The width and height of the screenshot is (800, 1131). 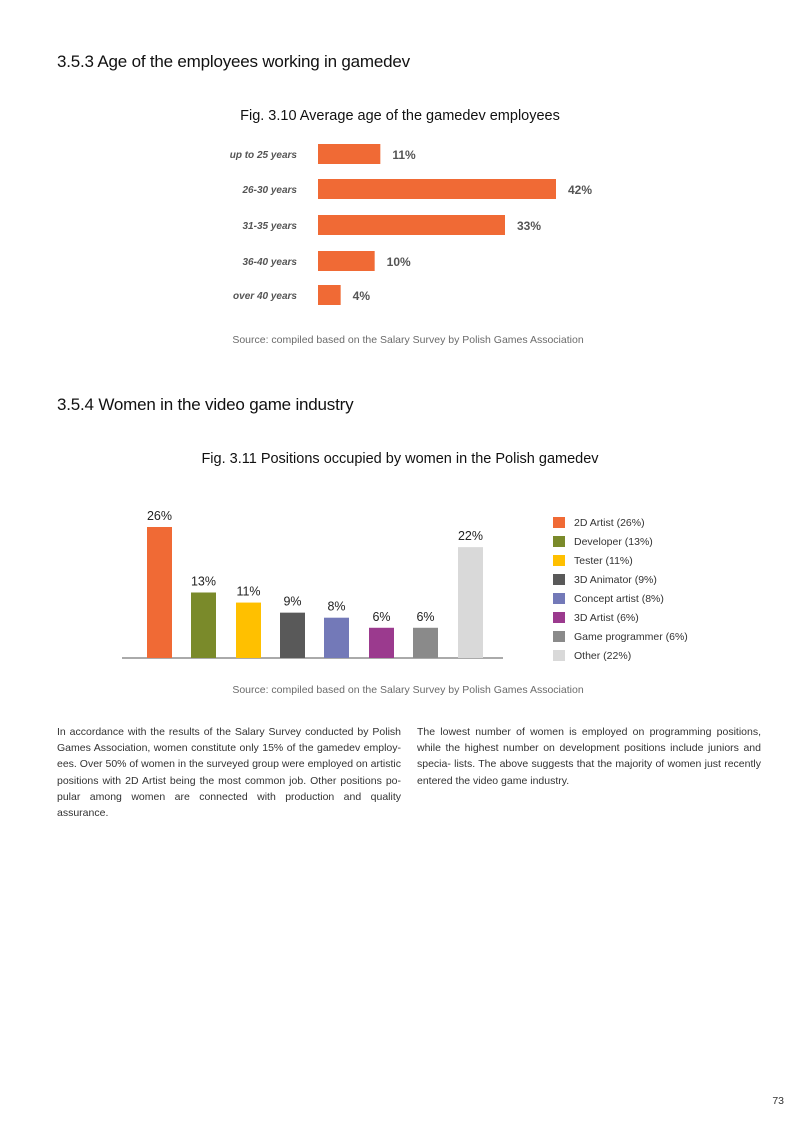 What do you see at coordinates (613, 541) in the screenshot?
I see `legend-label: Developer (13%)` at bounding box center [613, 541].